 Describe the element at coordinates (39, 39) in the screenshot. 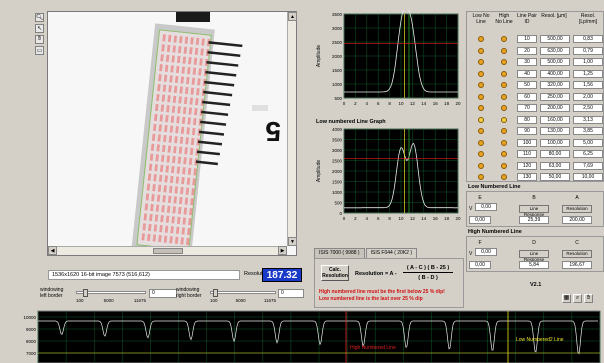

I see `hand-icon: ✋︎` at that location.